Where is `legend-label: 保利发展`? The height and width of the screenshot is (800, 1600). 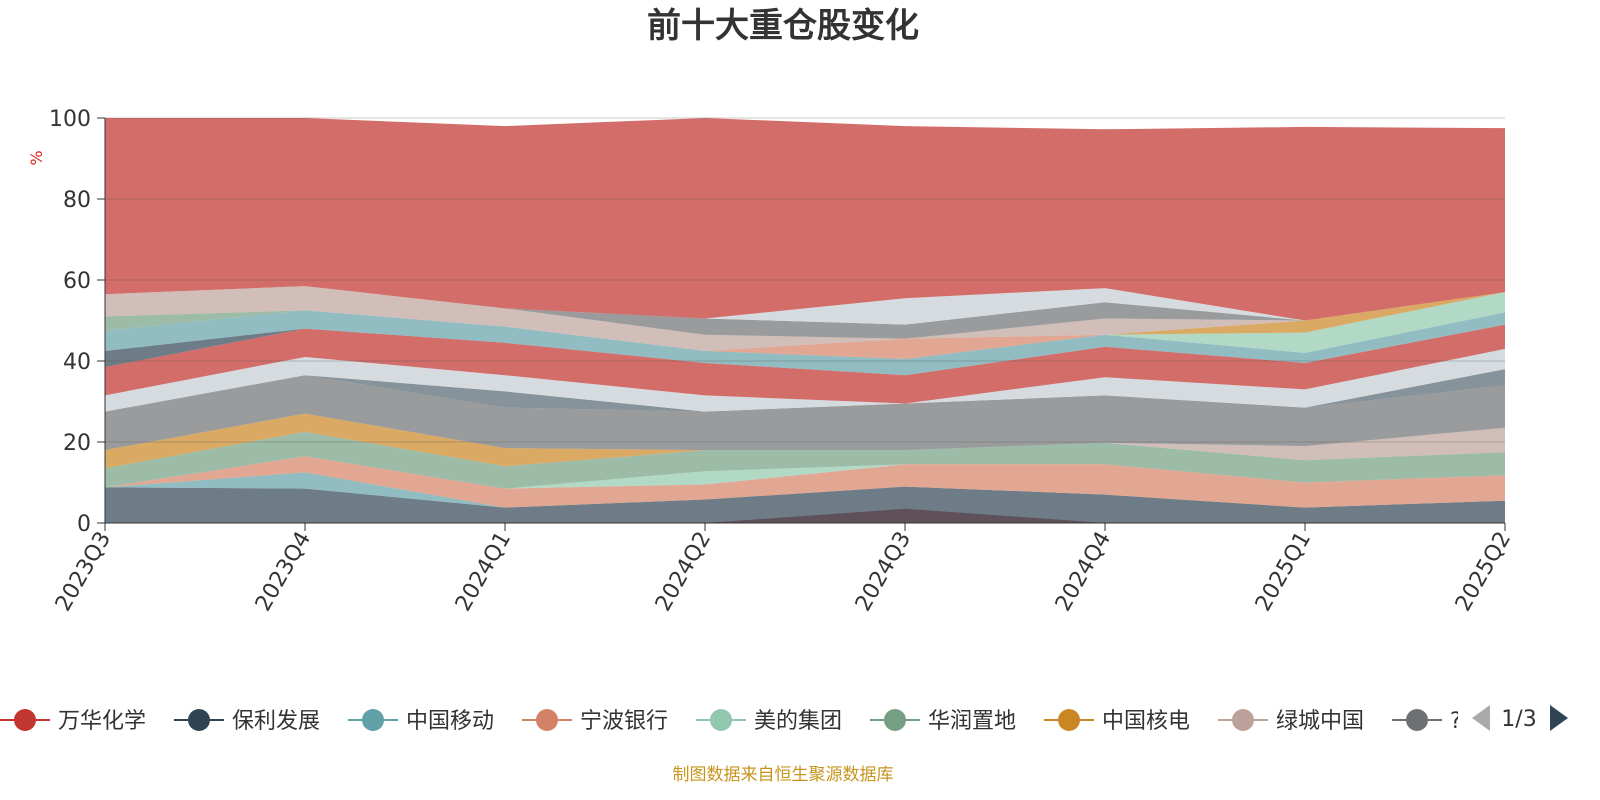
legend-label: 保利发展 is located at coordinates (276, 721).